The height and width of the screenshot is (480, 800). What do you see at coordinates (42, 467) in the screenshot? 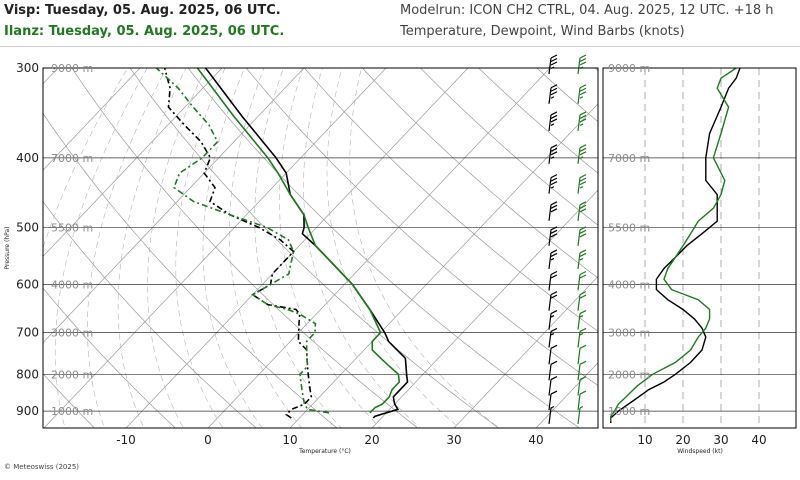
I see `copyright-note: © Meteoswiss (2025)` at bounding box center [42, 467].